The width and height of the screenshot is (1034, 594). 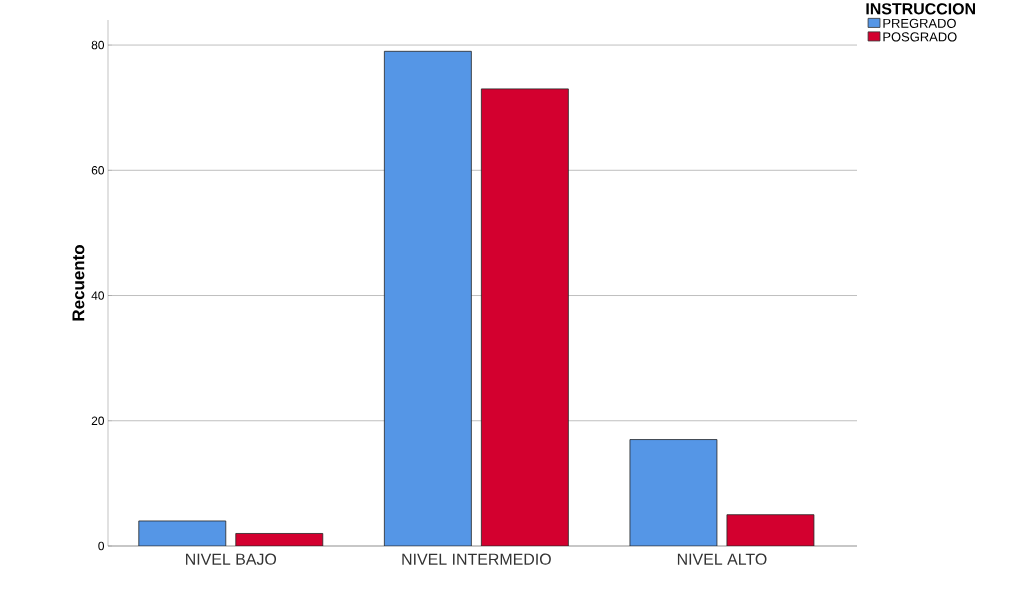 I want to click on x-tick-label: NIVEL BAJO, so click(x=231, y=559).